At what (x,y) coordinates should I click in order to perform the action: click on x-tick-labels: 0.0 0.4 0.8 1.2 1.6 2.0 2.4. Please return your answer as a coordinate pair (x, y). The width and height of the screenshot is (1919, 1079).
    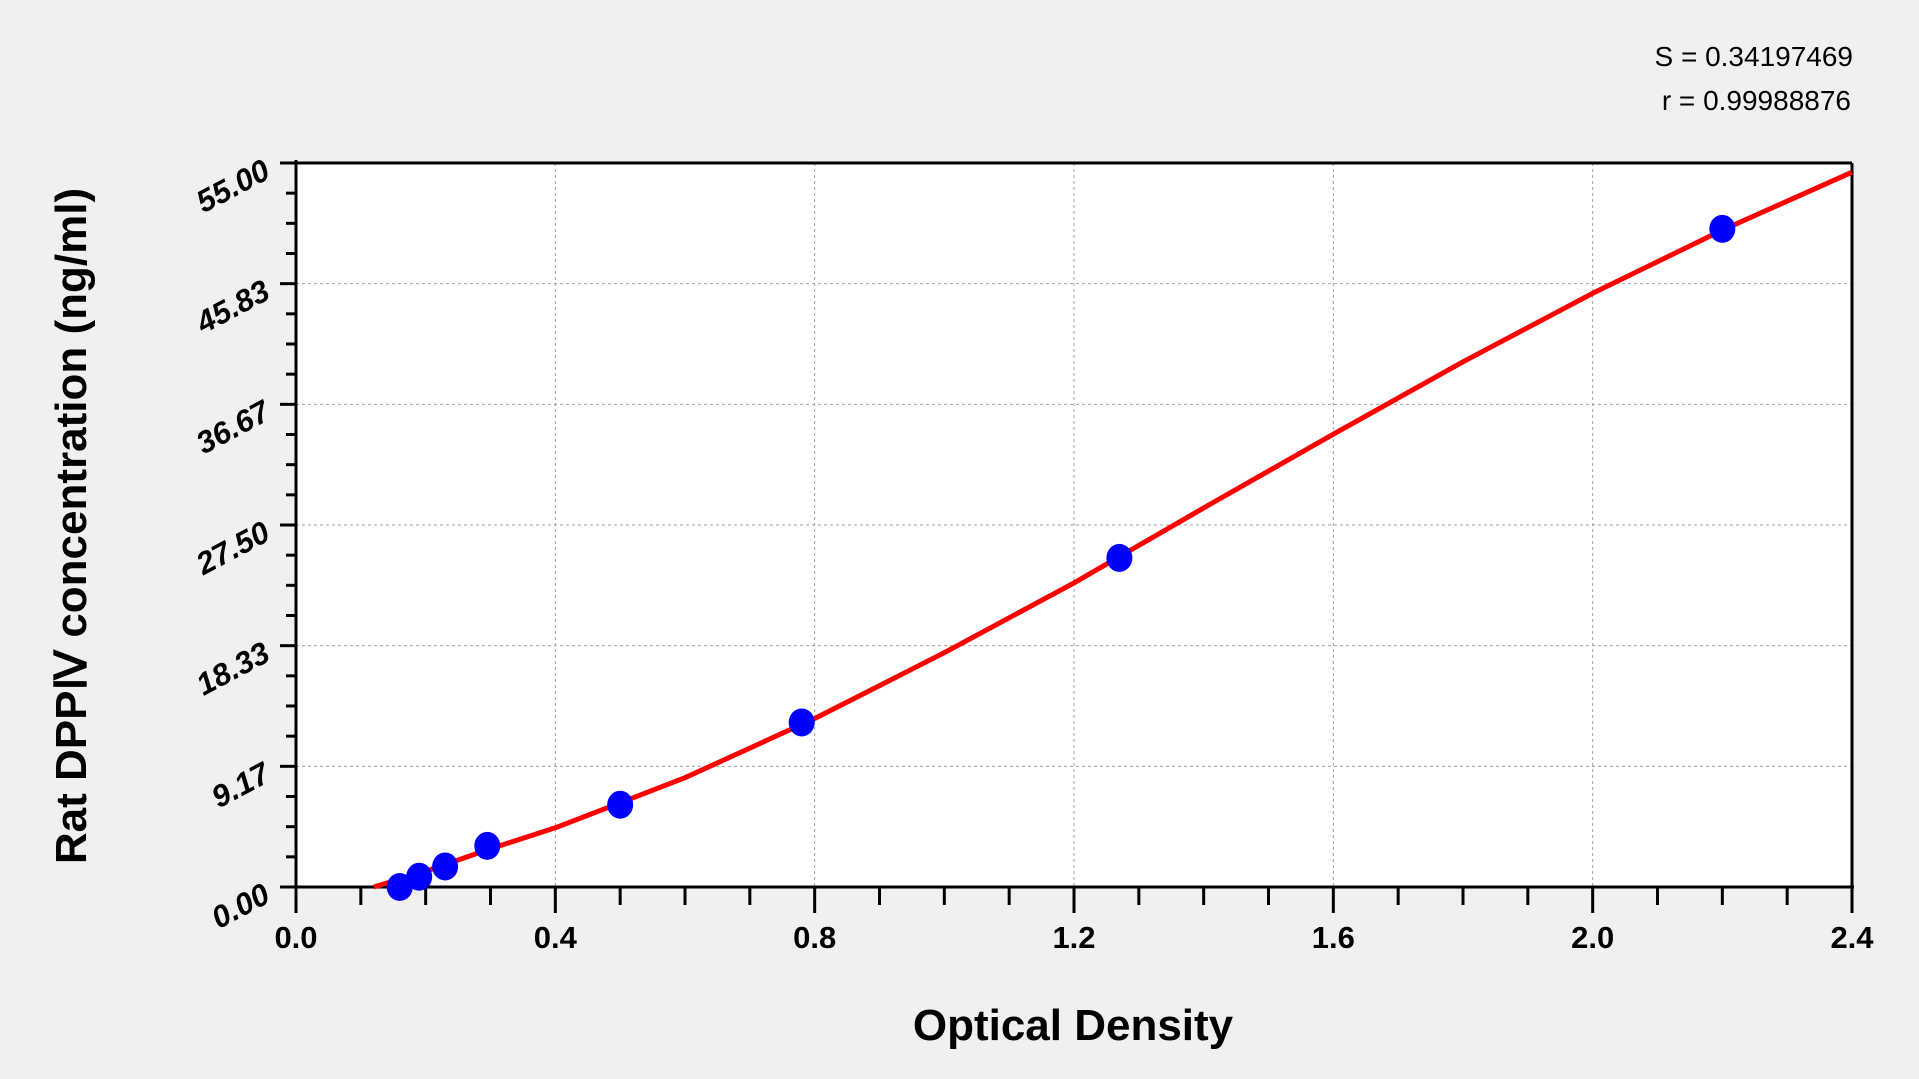
    Looking at the image, I should click on (1074, 937).